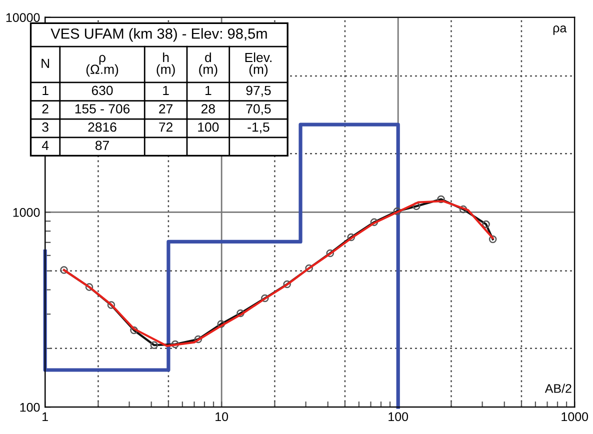  Describe the element at coordinates (258, 64) in the screenshot. I see `annotation: Elev. (m)` at that location.